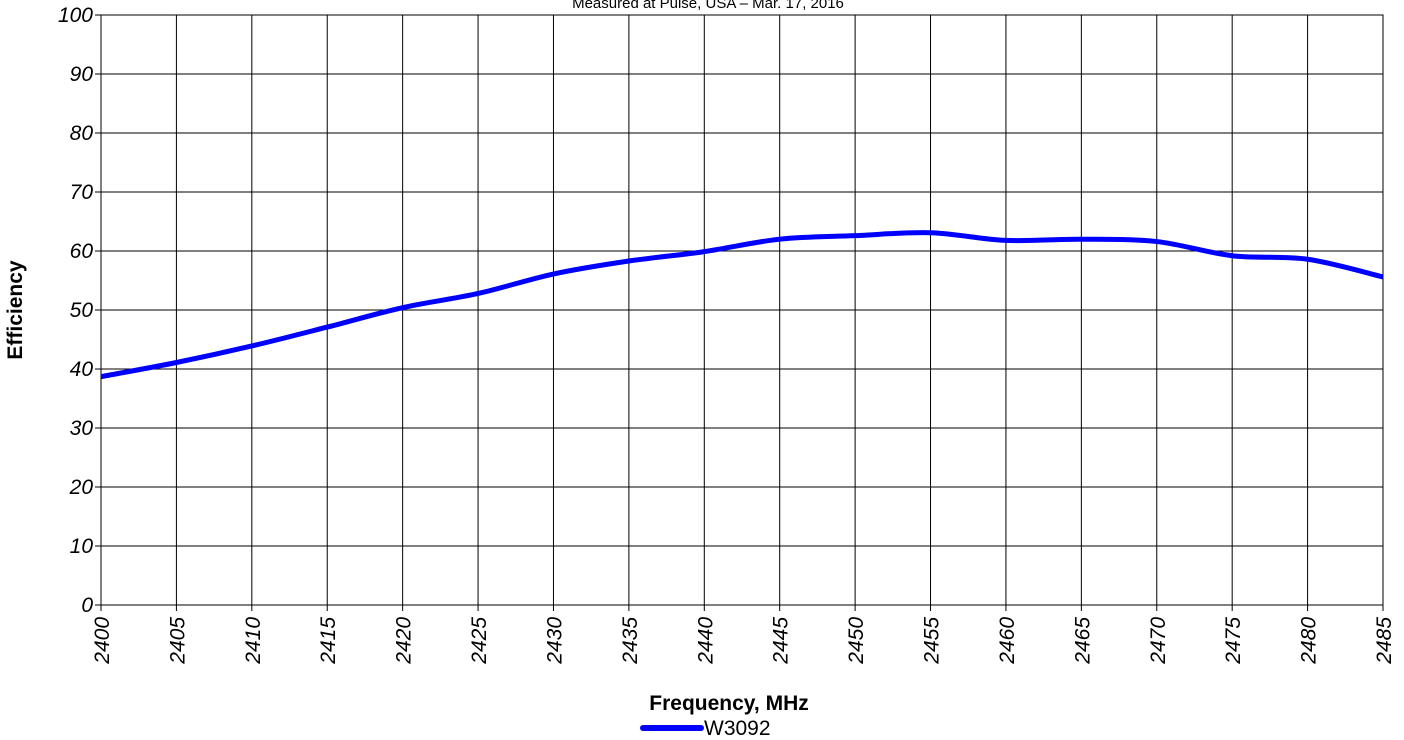 This screenshot has height=740, width=1404. What do you see at coordinates (328, 641) in the screenshot?
I see `x-tick-label: 2415` at bounding box center [328, 641].